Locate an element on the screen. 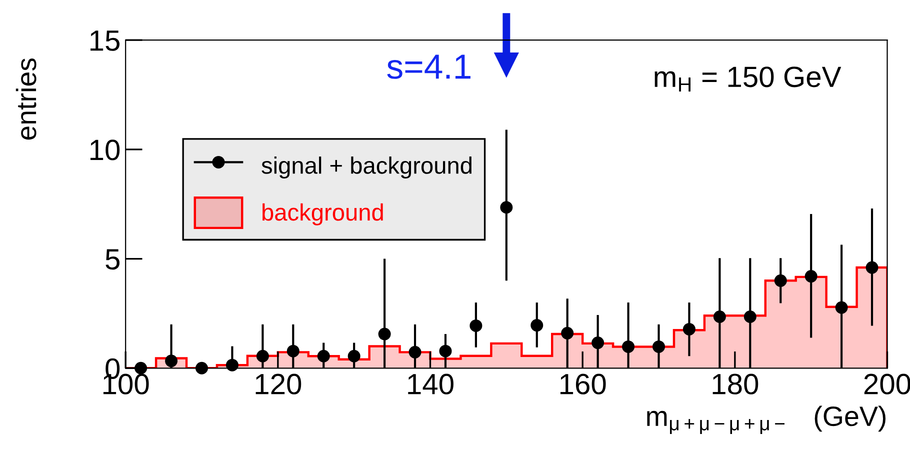 The height and width of the screenshot is (466, 910). text: m$_{μ+μ−μ+μ−}$ (GeV) is located at coordinates (766, 420).